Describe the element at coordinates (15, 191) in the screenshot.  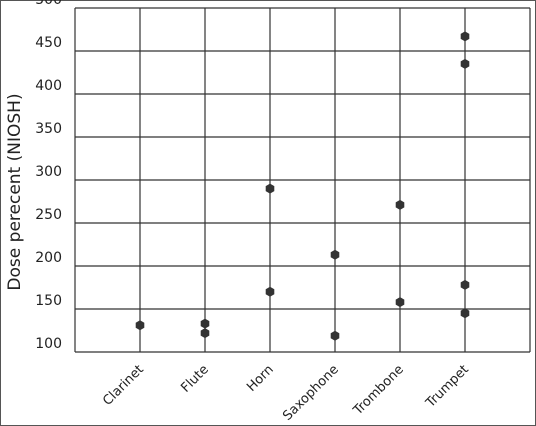
I see `y-axis-label: Dose perecent (NIOSH)` at that location.